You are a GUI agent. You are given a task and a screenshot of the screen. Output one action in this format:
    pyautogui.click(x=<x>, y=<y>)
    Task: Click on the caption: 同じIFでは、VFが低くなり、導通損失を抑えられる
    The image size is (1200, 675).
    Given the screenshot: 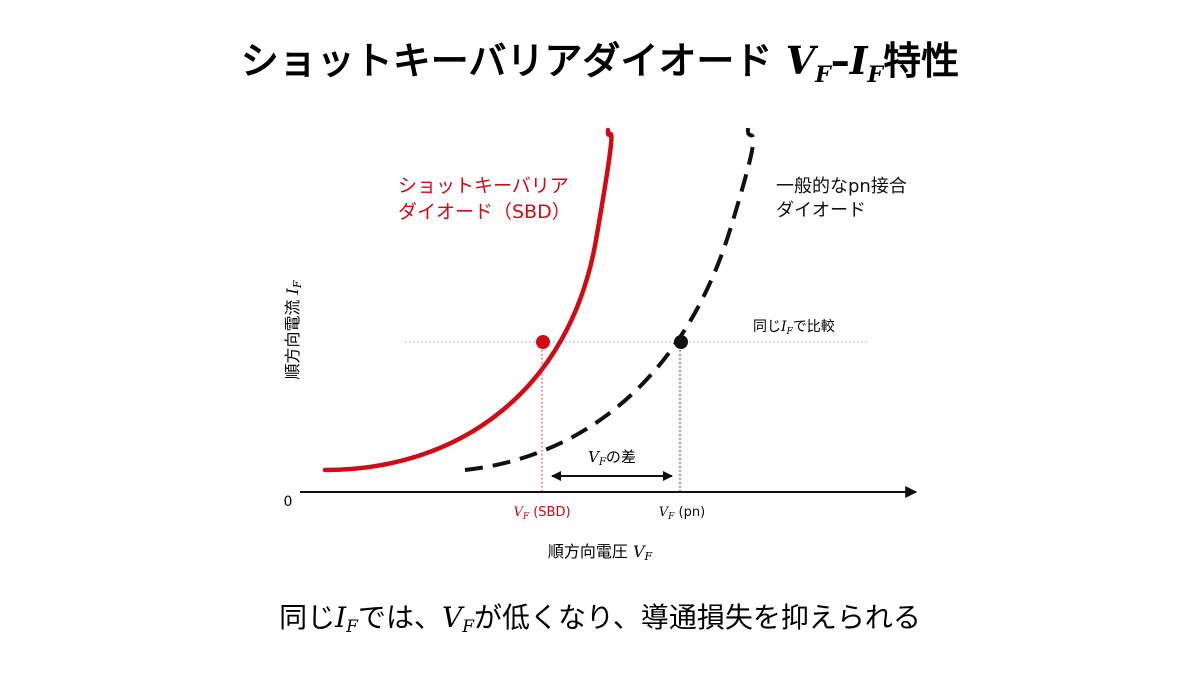 What is the action you would take?
    pyautogui.click(x=600, y=619)
    